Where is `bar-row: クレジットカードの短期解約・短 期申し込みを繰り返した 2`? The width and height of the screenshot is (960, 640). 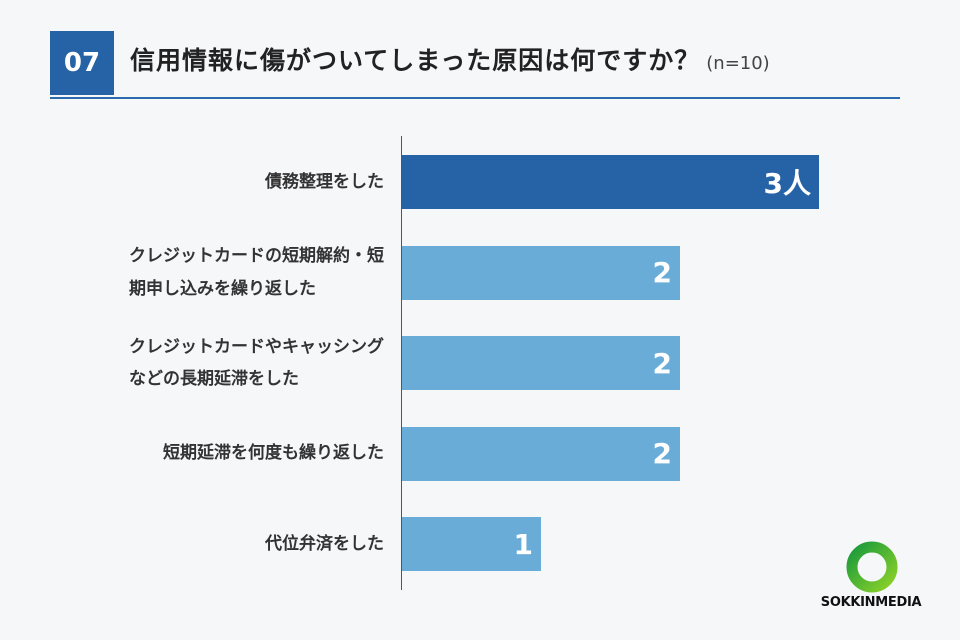
bar-row: クレジットカードの短期解約・短 期申し込みを繰り返した 2 is located at coordinates (480, 272).